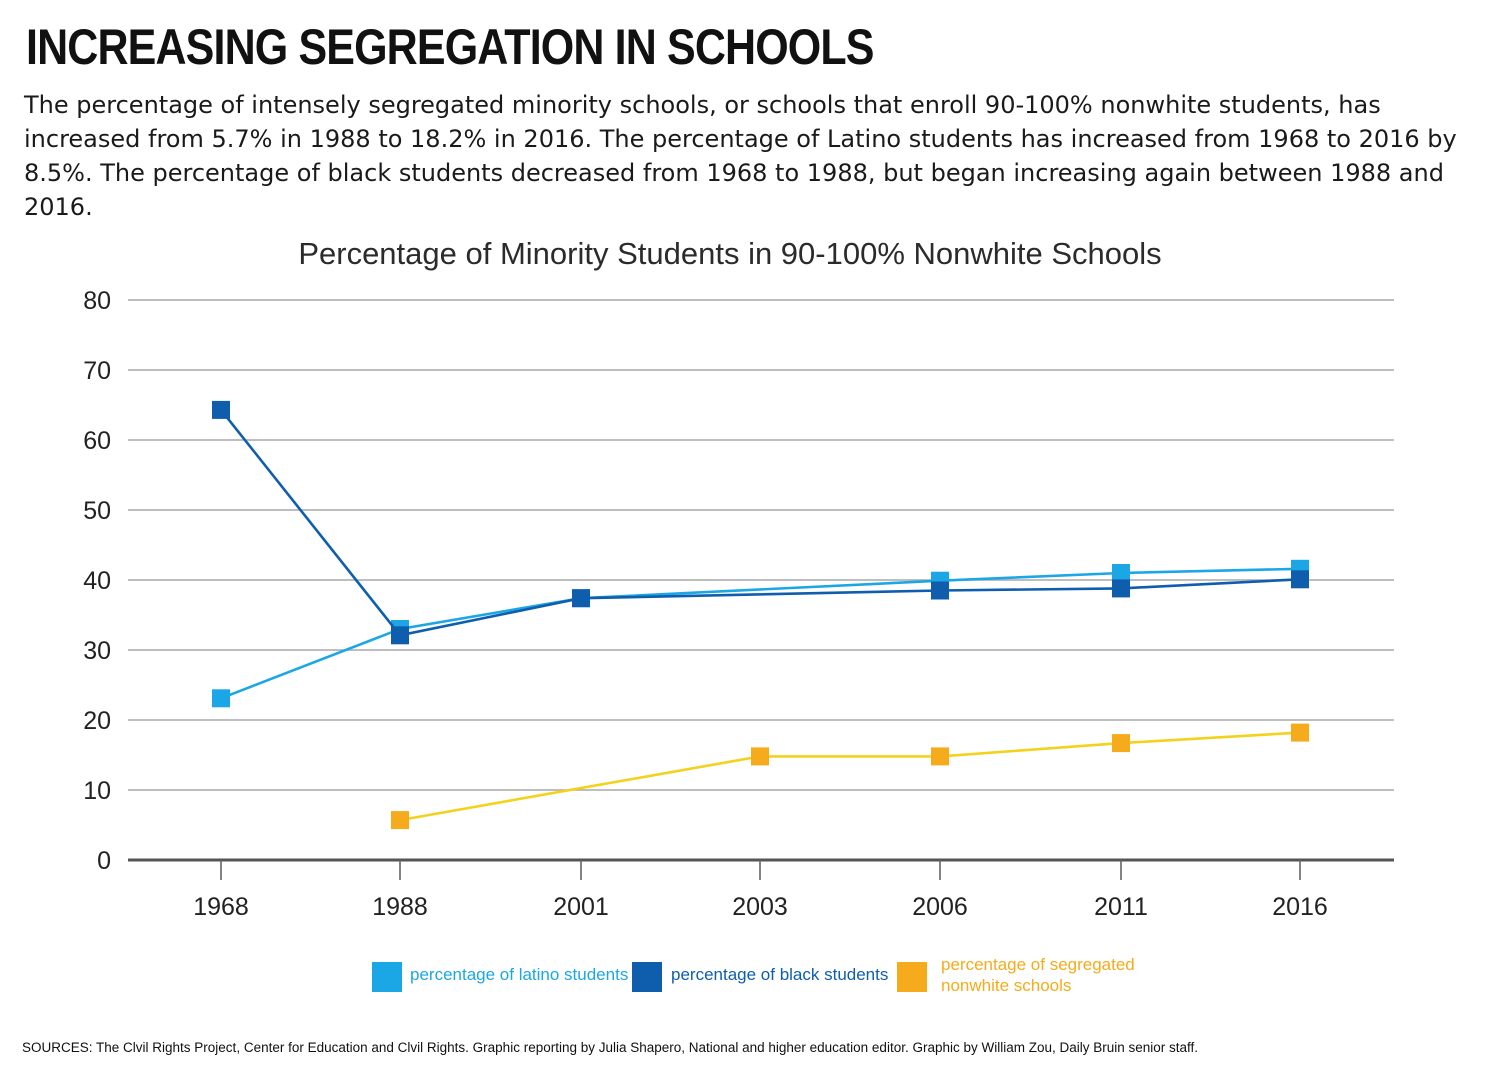 This screenshot has width=1500, height=1080. I want to click on y-tick-label: 40, so click(97, 581).